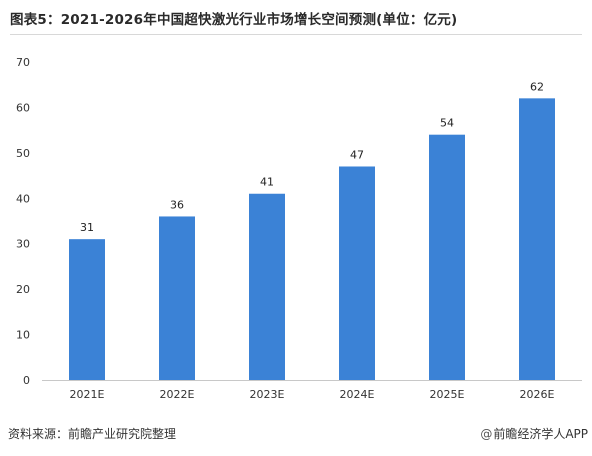 The height and width of the screenshot is (456, 592). What do you see at coordinates (23, 62) in the screenshot?
I see `y-tick-label: 70` at bounding box center [23, 62].